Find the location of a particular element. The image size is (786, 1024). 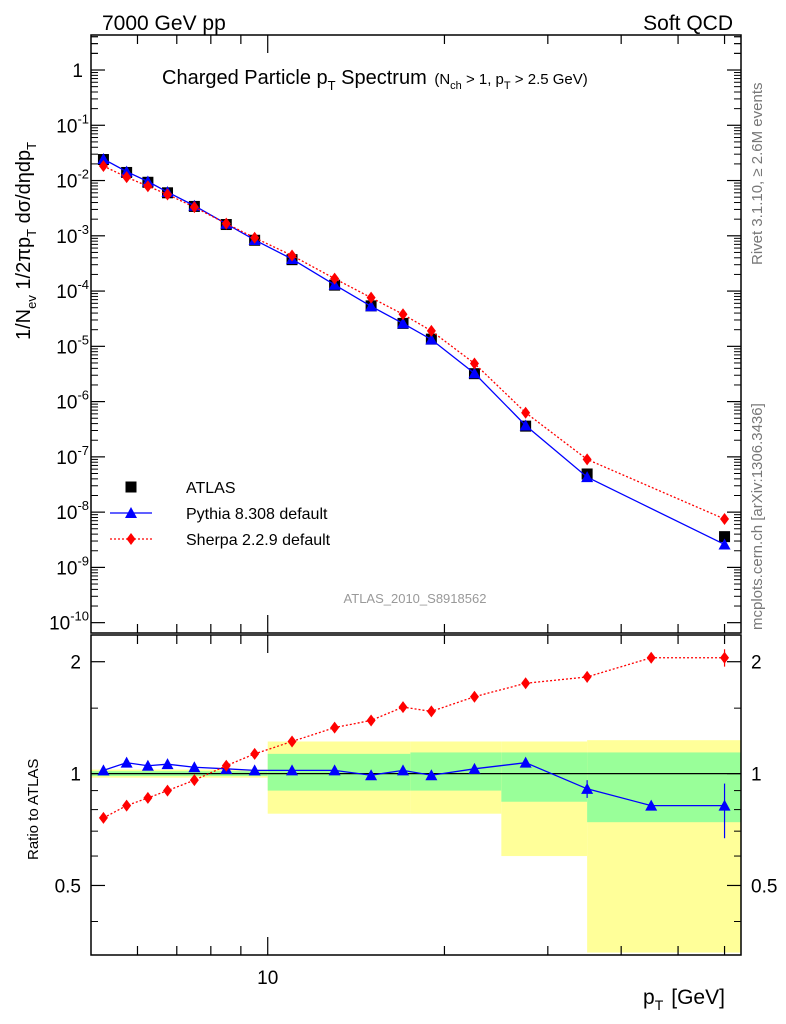

main-ylabel: 1/Nev 1/2πpT dσ/dηdpT is located at coordinates (26, 241).